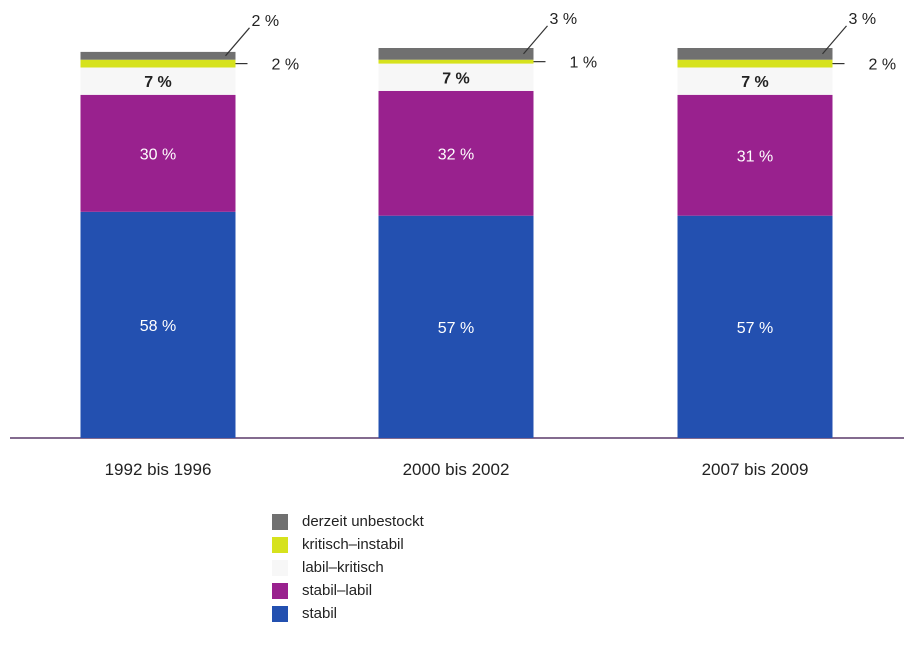 The height and width of the screenshot is (651, 904). What do you see at coordinates (280, 590) in the screenshot?
I see `legend-swatch-stabil-labil` at bounding box center [280, 590].